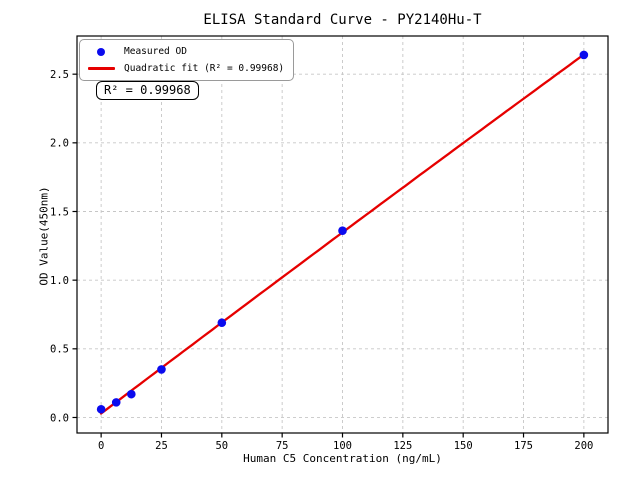 The width and height of the screenshot is (640, 480). I want to click on x-axis-label: Human C5 Concentration (ng/mL), so click(342, 458).